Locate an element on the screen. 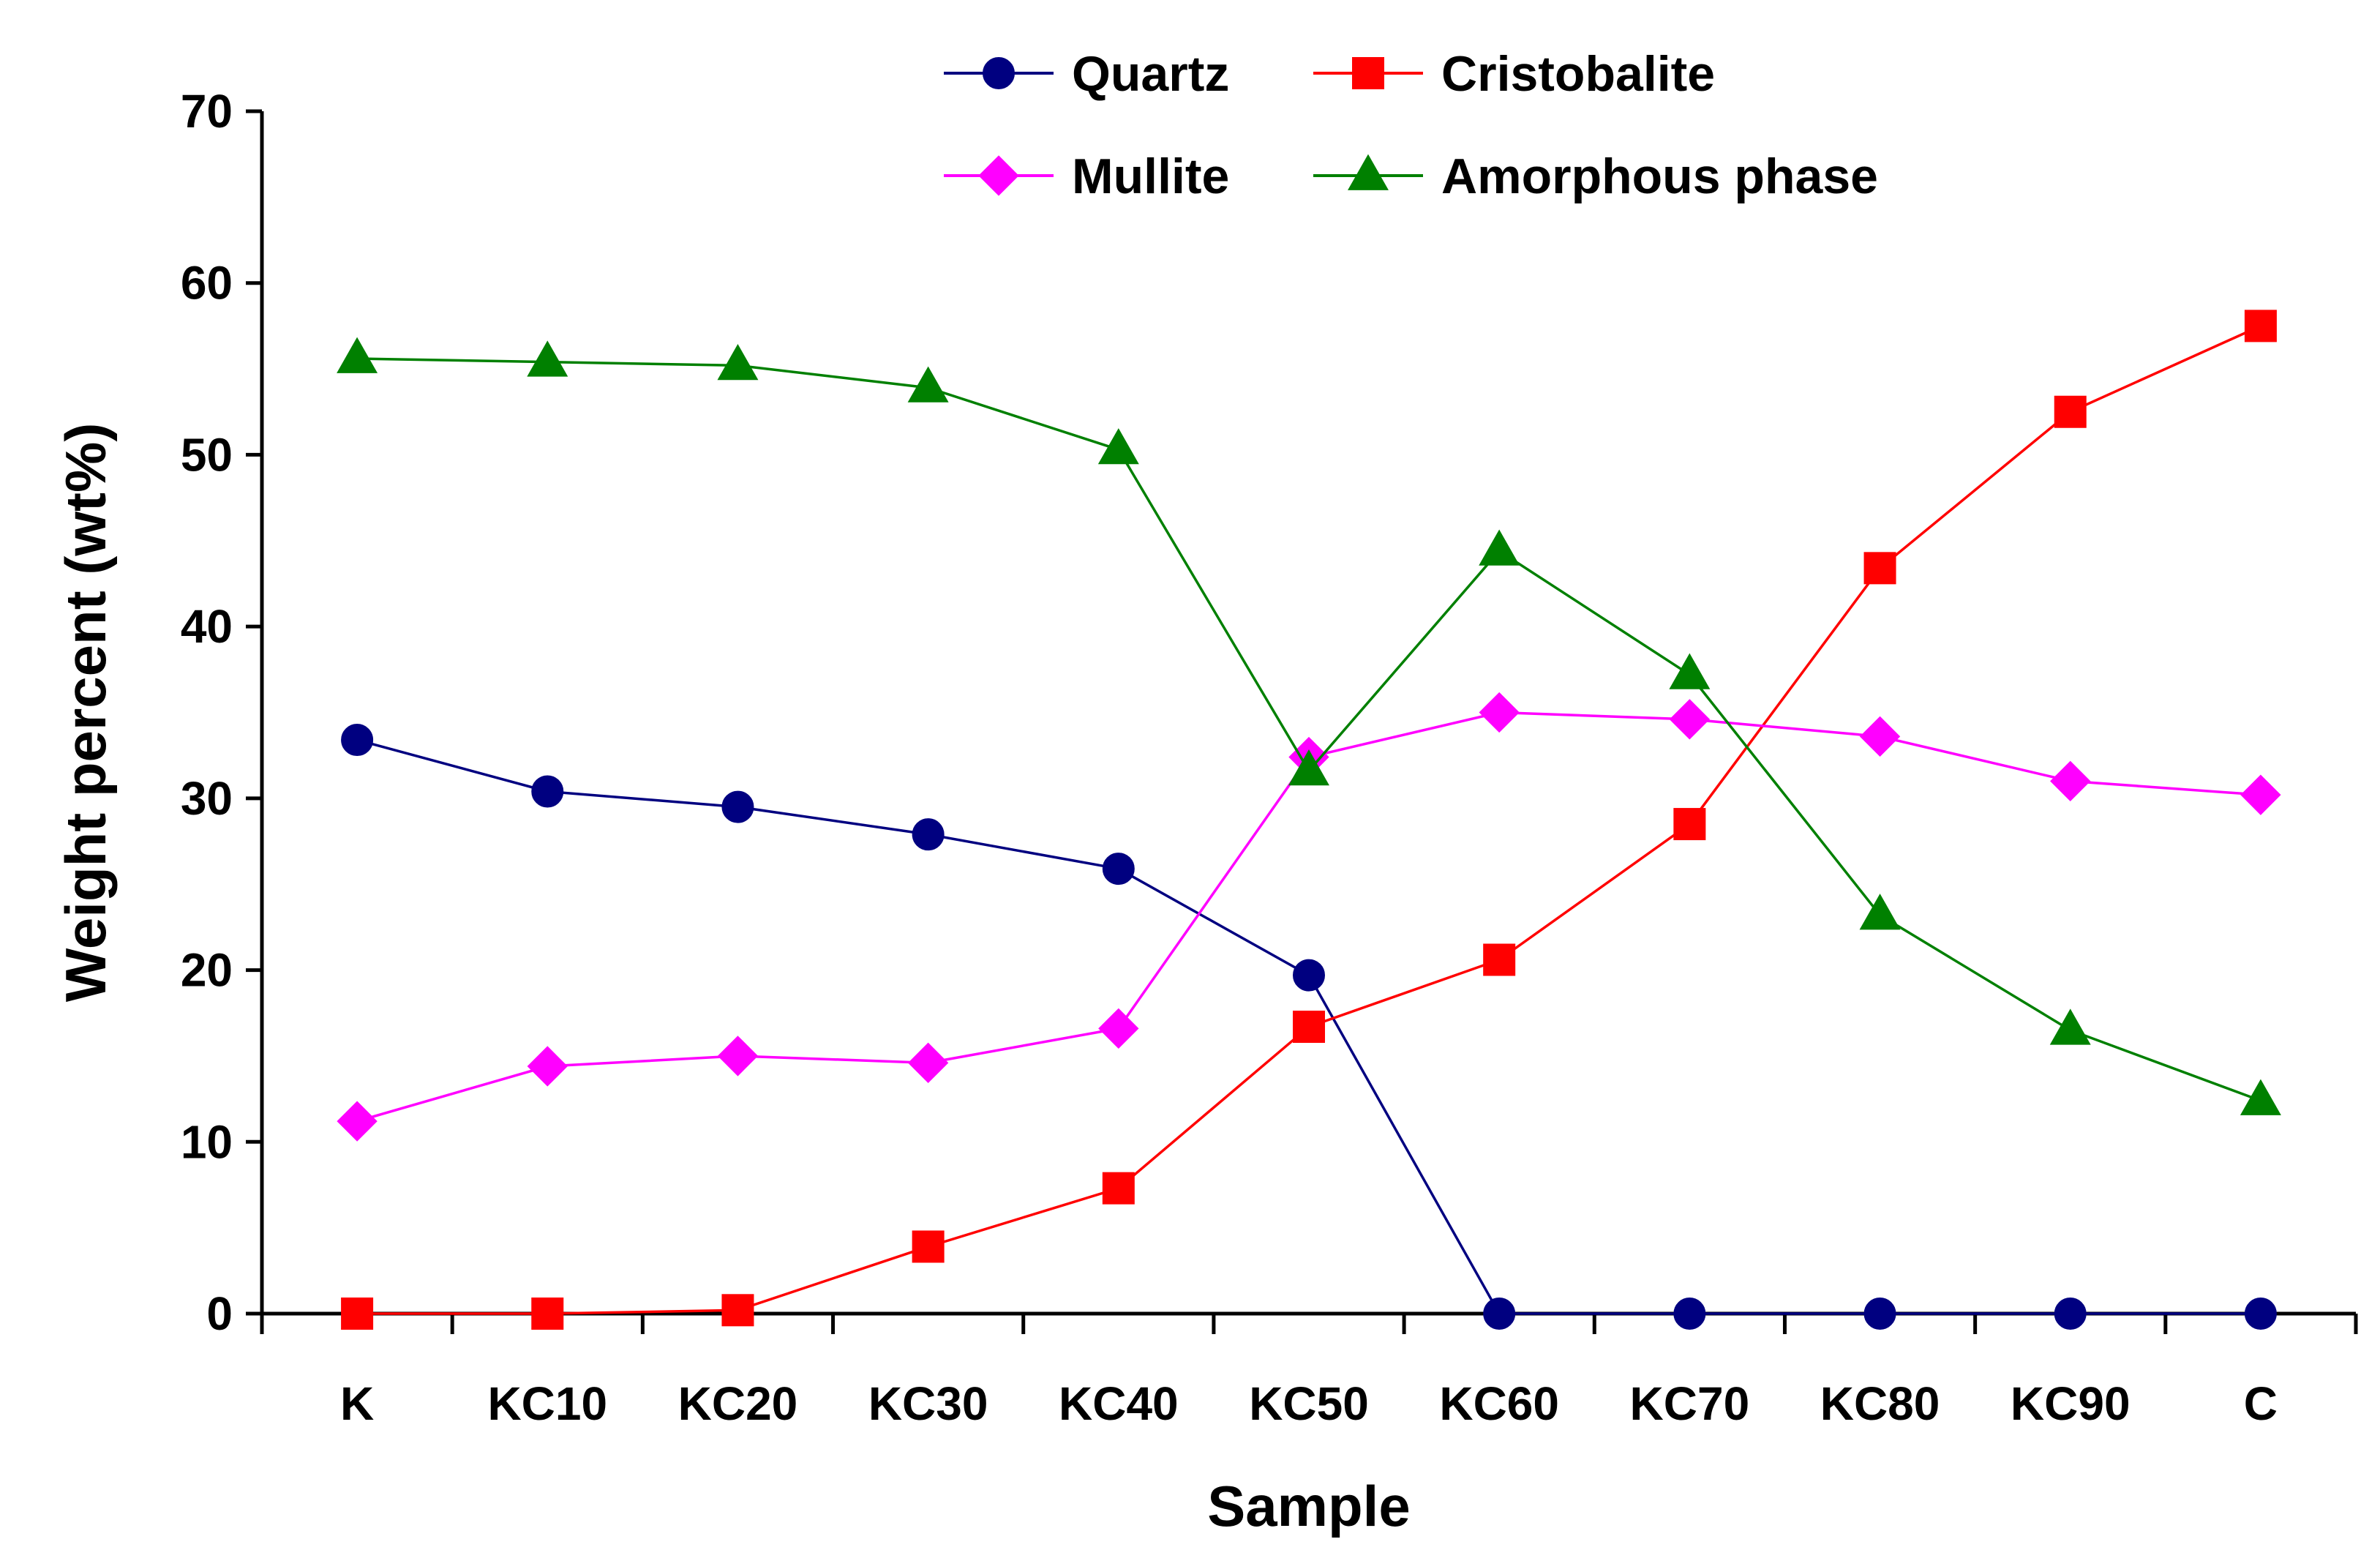 The height and width of the screenshot is (1550, 2380). legend-label: Cristobalite is located at coordinates (1578, 74).